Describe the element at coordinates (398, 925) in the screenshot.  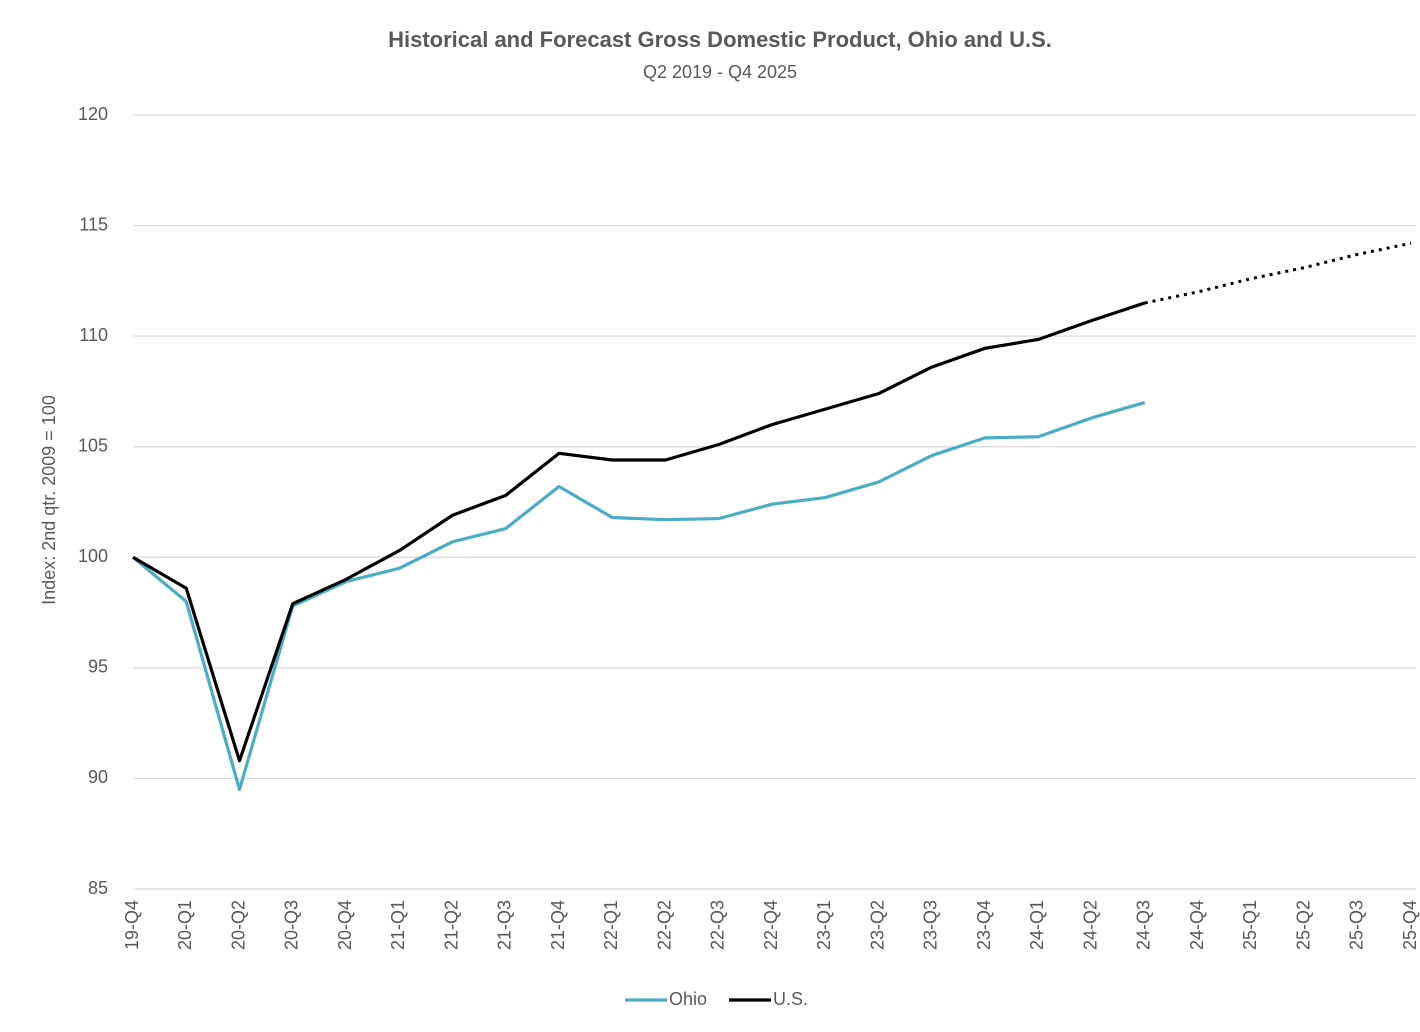
I see `x-tick-label: 21-Q1` at that location.